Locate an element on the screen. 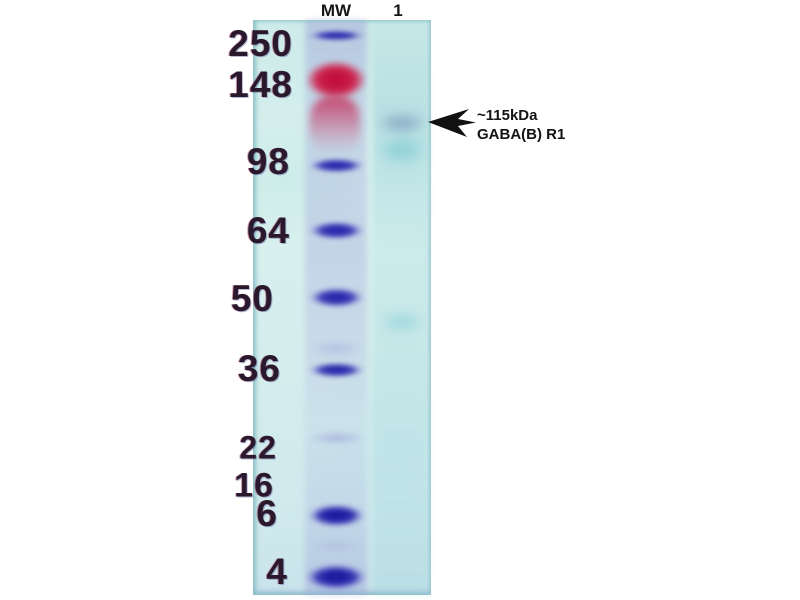 The width and height of the screenshot is (800, 600). mw-label-98: 98 is located at coordinates (268, 161).